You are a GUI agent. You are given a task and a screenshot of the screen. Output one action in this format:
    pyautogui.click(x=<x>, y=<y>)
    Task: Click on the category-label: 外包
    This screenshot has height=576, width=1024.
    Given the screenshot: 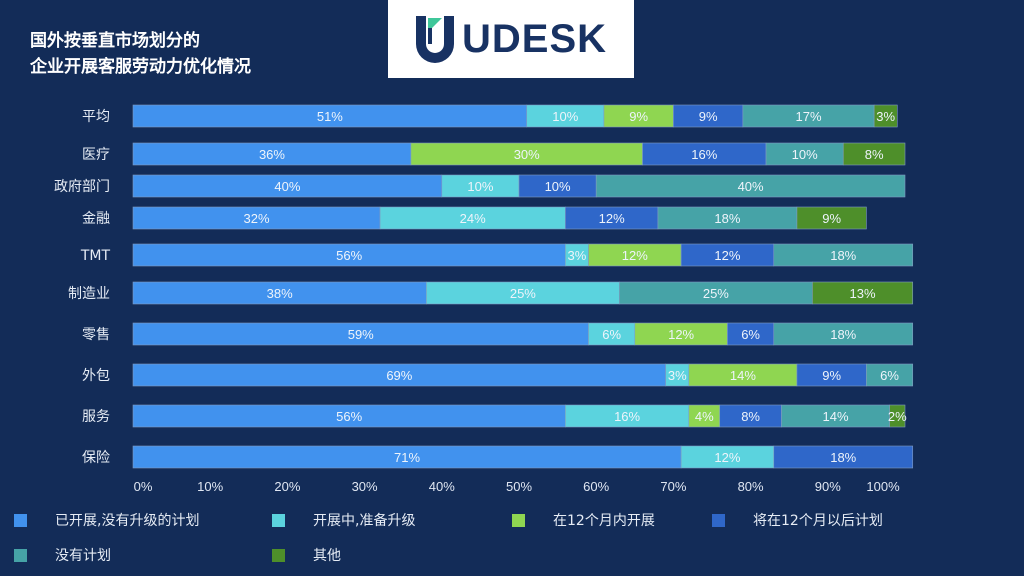 What is the action you would take?
    pyautogui.click(x=96, y=376)
    